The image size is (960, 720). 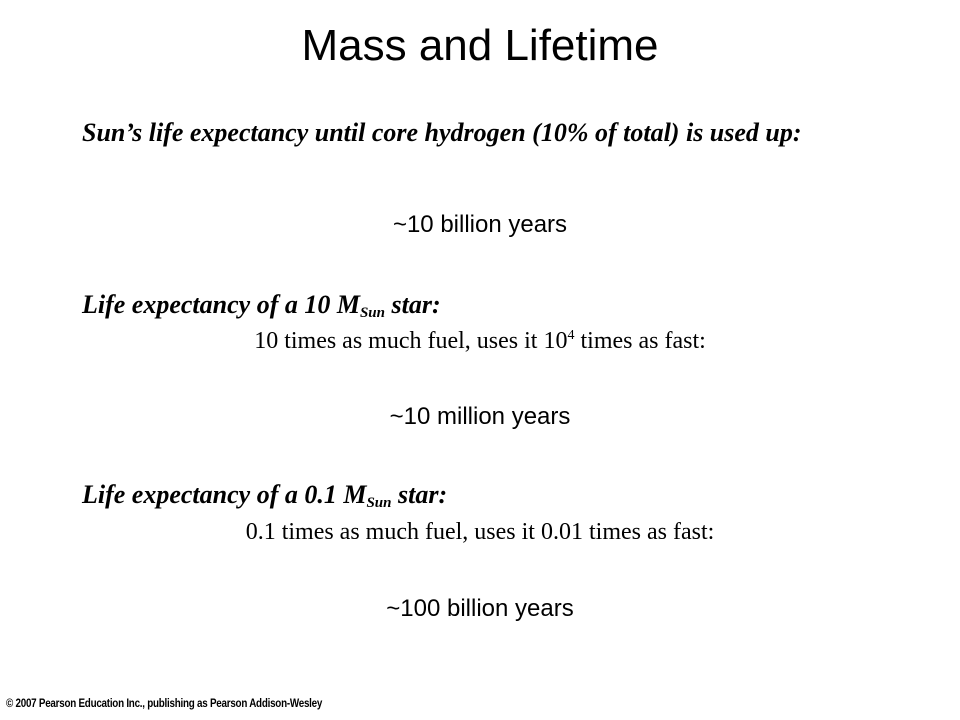 What do you see at coordinates (480, 224) in the screenshot?
I see `sun-life-expectancy-result: ~10 billion years` at bounding box center [480, 224].